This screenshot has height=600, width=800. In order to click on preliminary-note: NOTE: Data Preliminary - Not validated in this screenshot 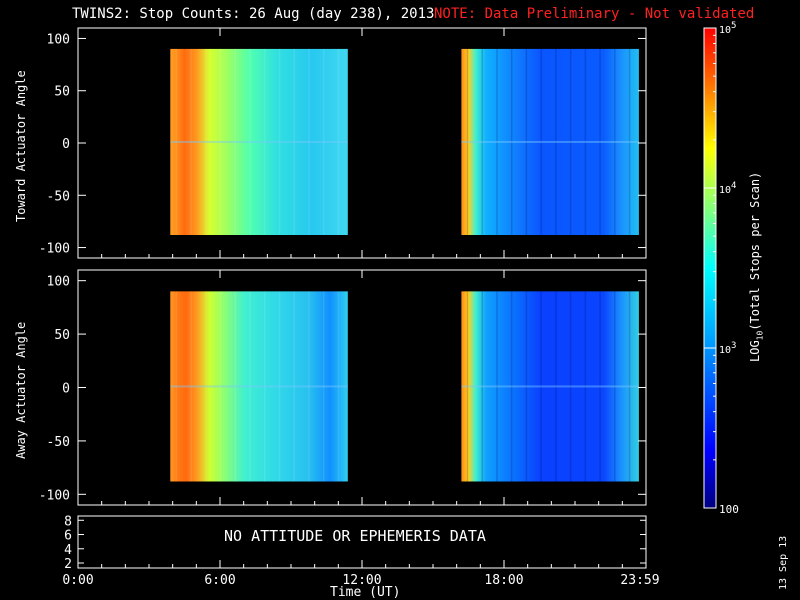, I will do `click(594, 14)`.